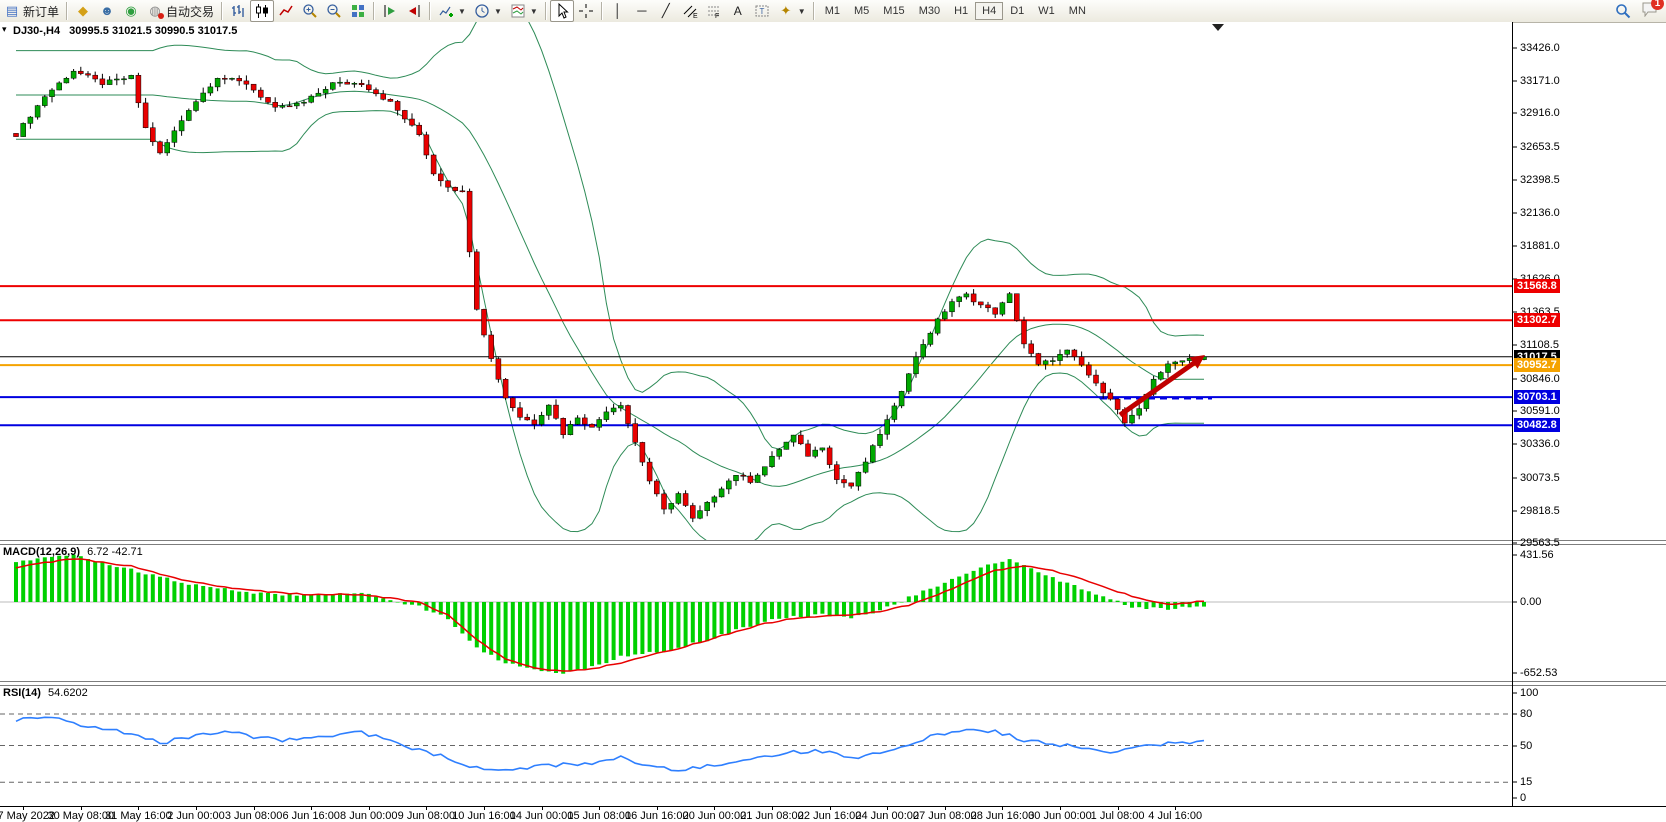 The image size is (1666, 822). What do you see at coordinates (1017, 11) in the screenshot?
I see `tab-timeframe-D1: D1` at bounding box center [1017, 11].